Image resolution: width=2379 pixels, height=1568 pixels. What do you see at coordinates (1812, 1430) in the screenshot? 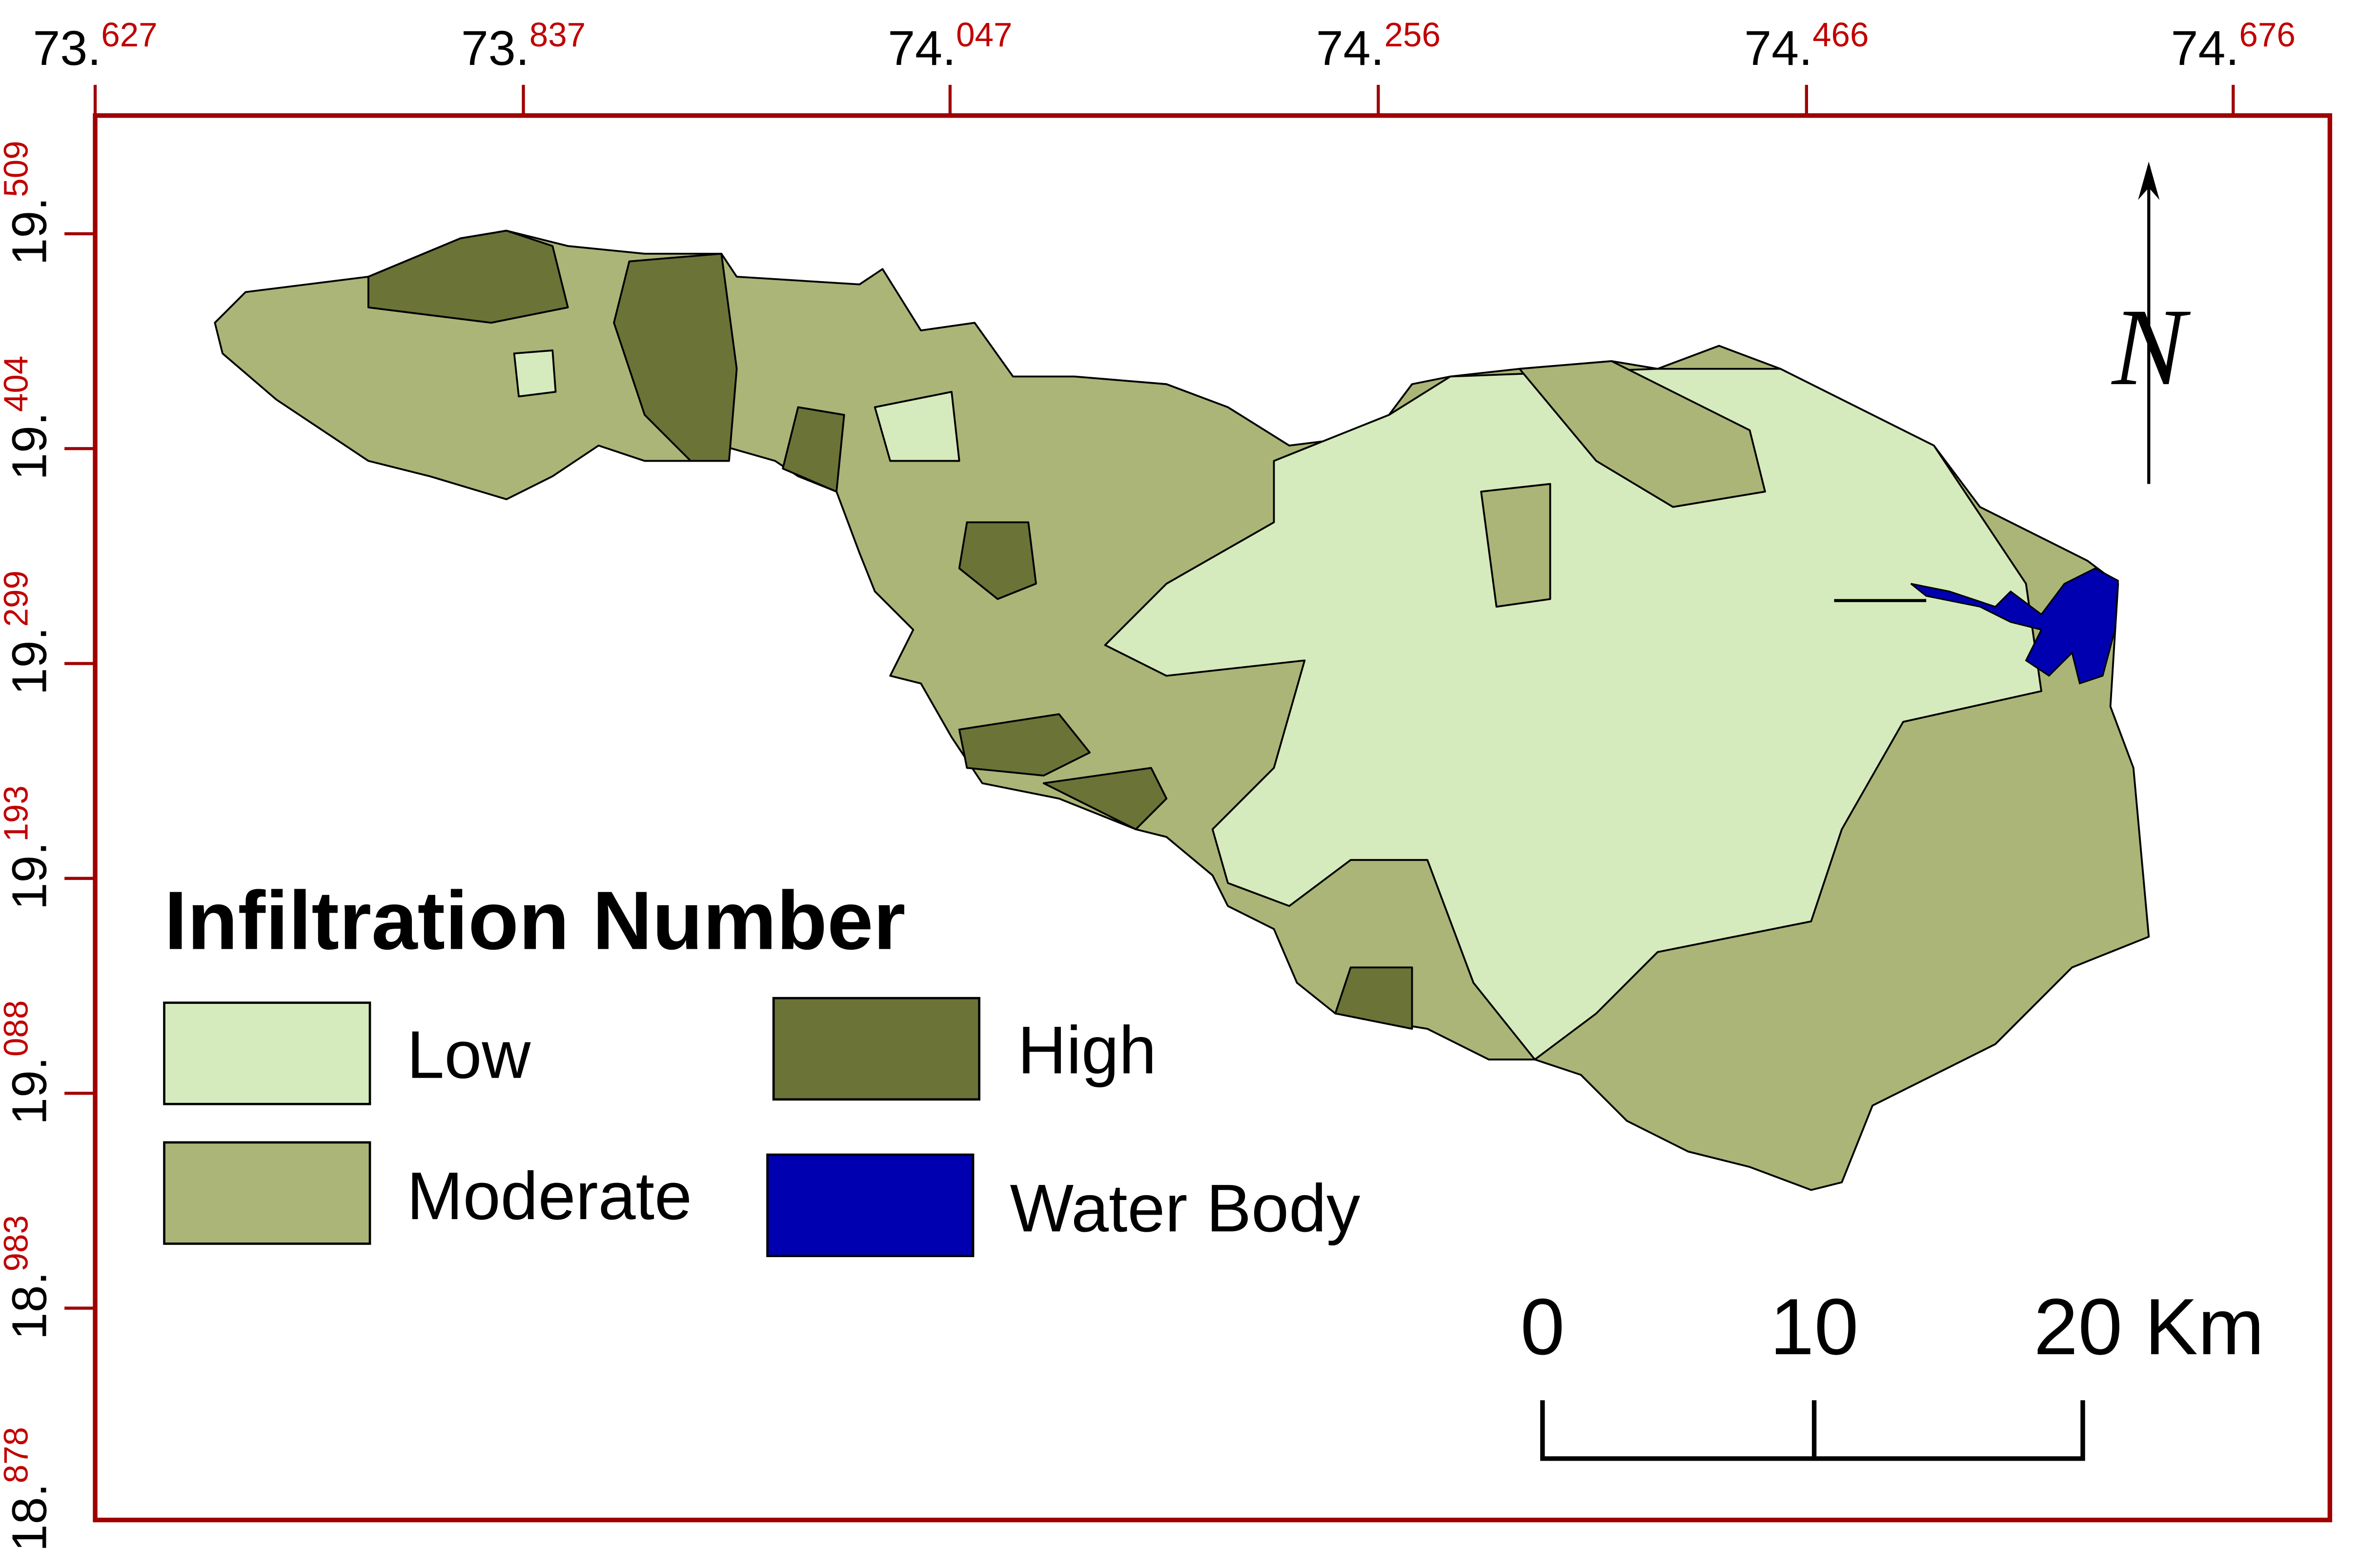
I see `scale-bar-line` at bounding box center [1812, 1430].